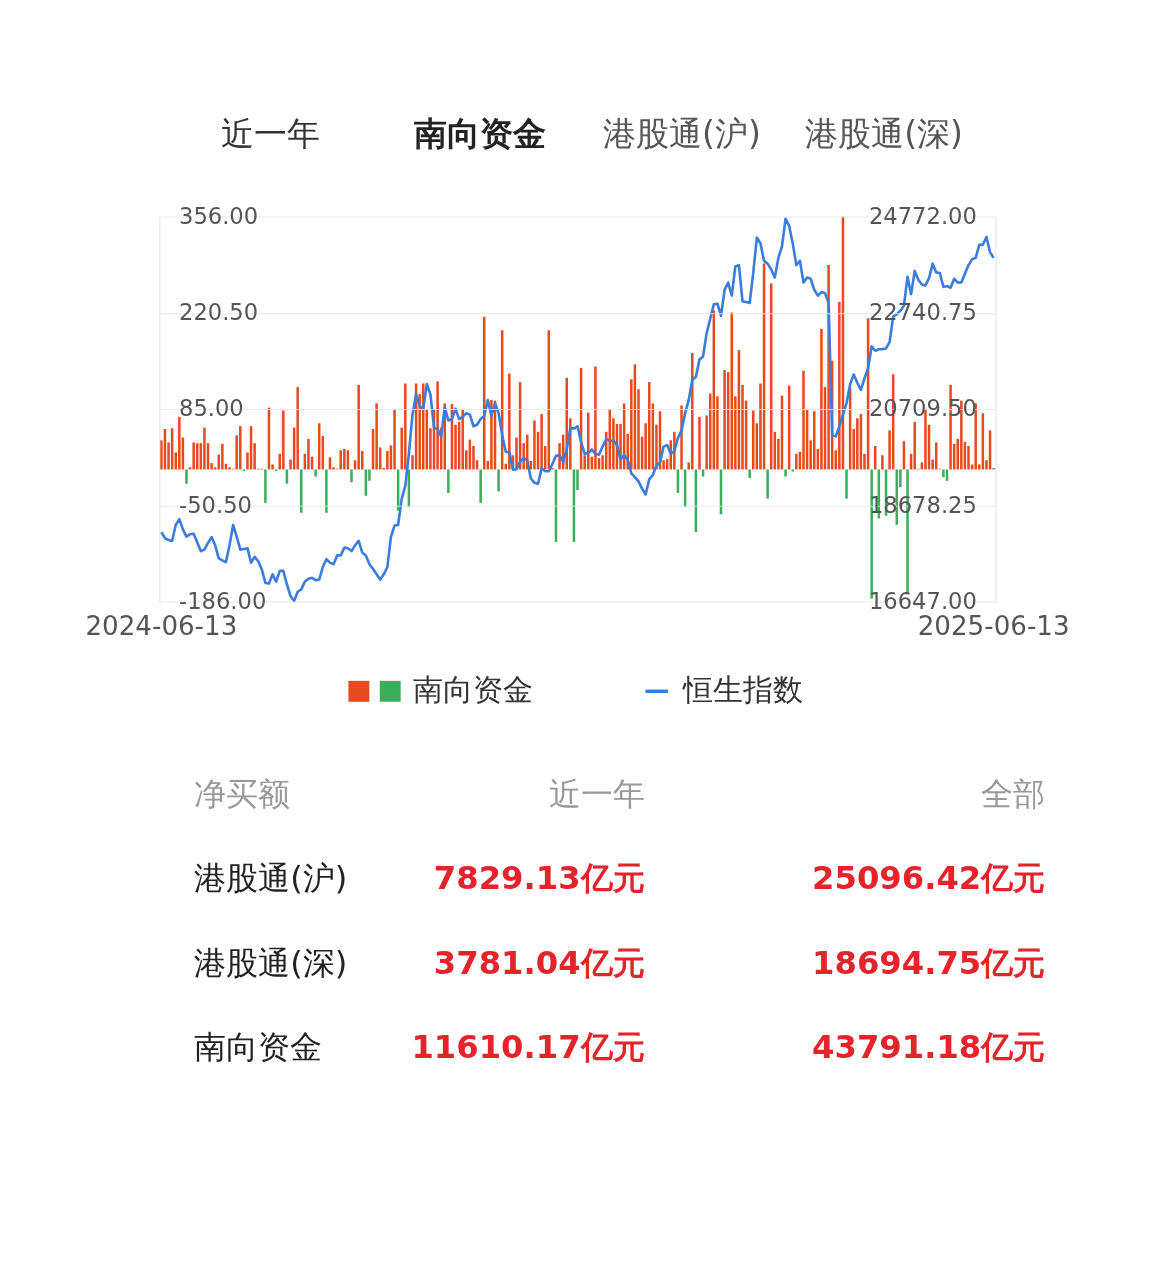  I want to click on text: 11610.17亿元, so click(528, 1047).